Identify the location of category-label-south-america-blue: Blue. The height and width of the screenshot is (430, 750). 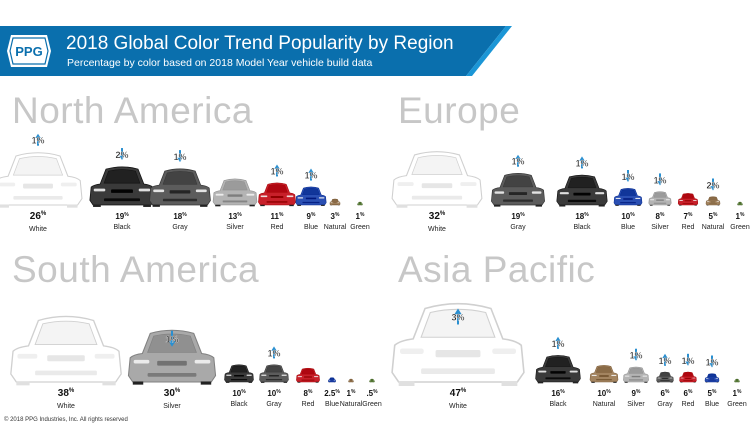
(332, 404).